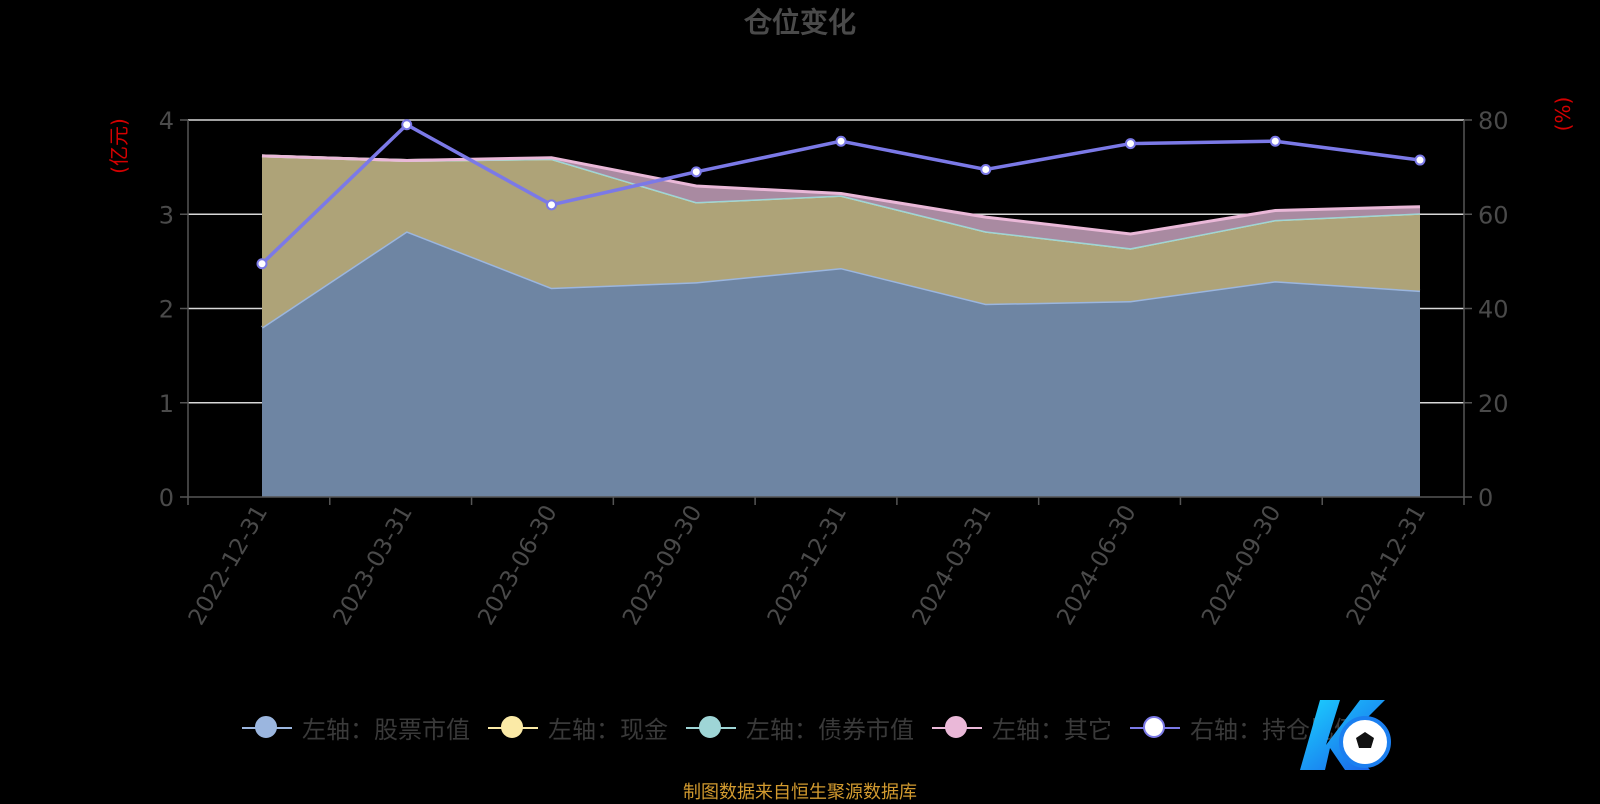 This screenshot has height=804, width=1600. Describe the element at coordinates (1493, 310) in the screenshot. I see `right-tick-label: 40` at that location.